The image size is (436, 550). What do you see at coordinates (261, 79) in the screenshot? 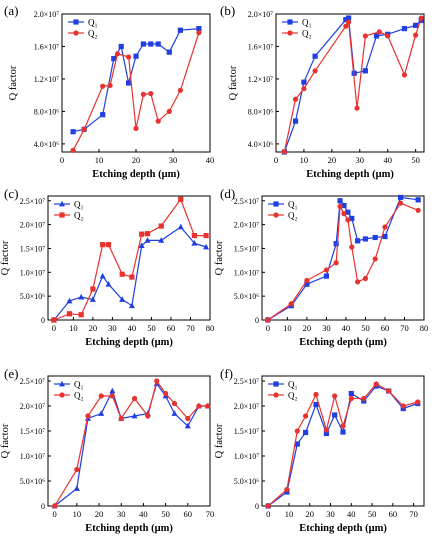
I see `y-tick-label-b: 1.2×10⁷` at bounding box center [261, 79].